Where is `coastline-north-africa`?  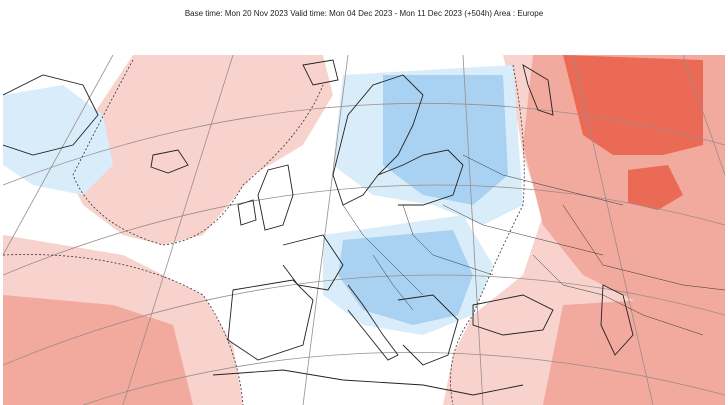 coastline-north-africa is located at coordinates (368, 382).